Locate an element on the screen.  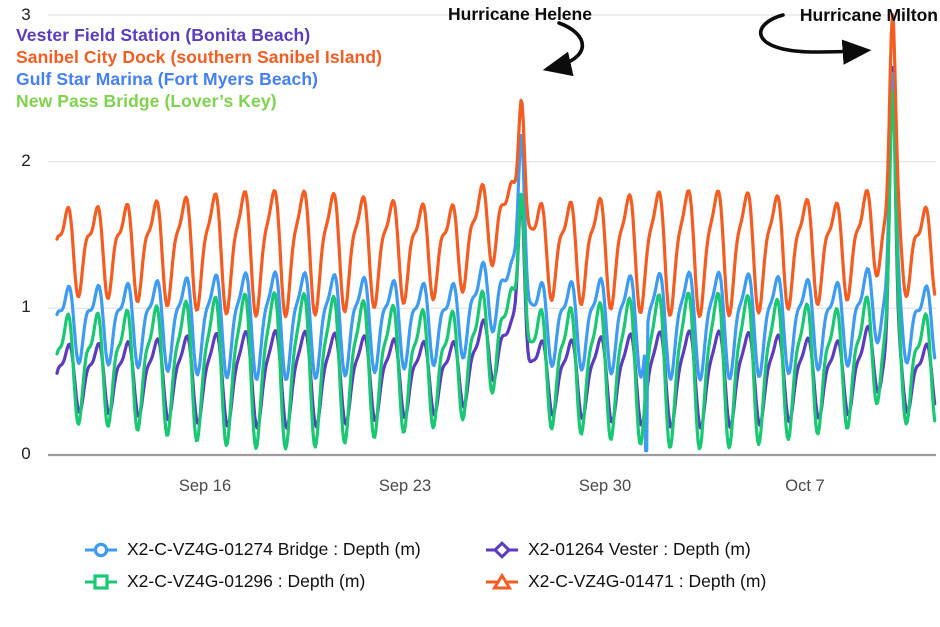
annotation-arrows is located at coordinates (707, 45).